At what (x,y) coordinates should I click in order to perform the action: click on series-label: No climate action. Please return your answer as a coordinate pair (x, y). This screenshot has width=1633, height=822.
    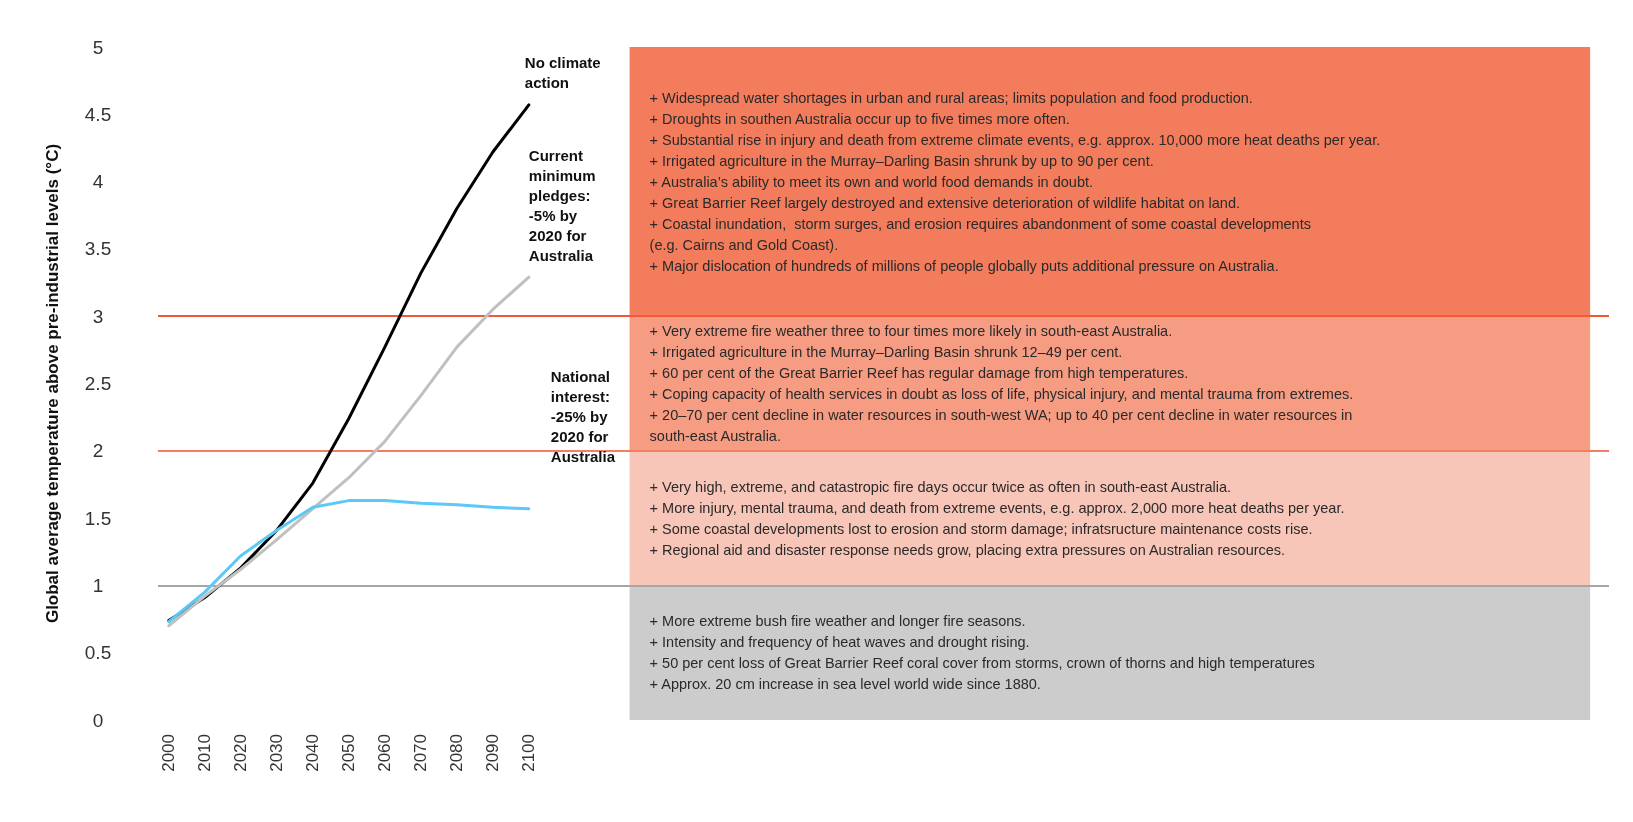
    Looking at the image, I should click on (564, 73).